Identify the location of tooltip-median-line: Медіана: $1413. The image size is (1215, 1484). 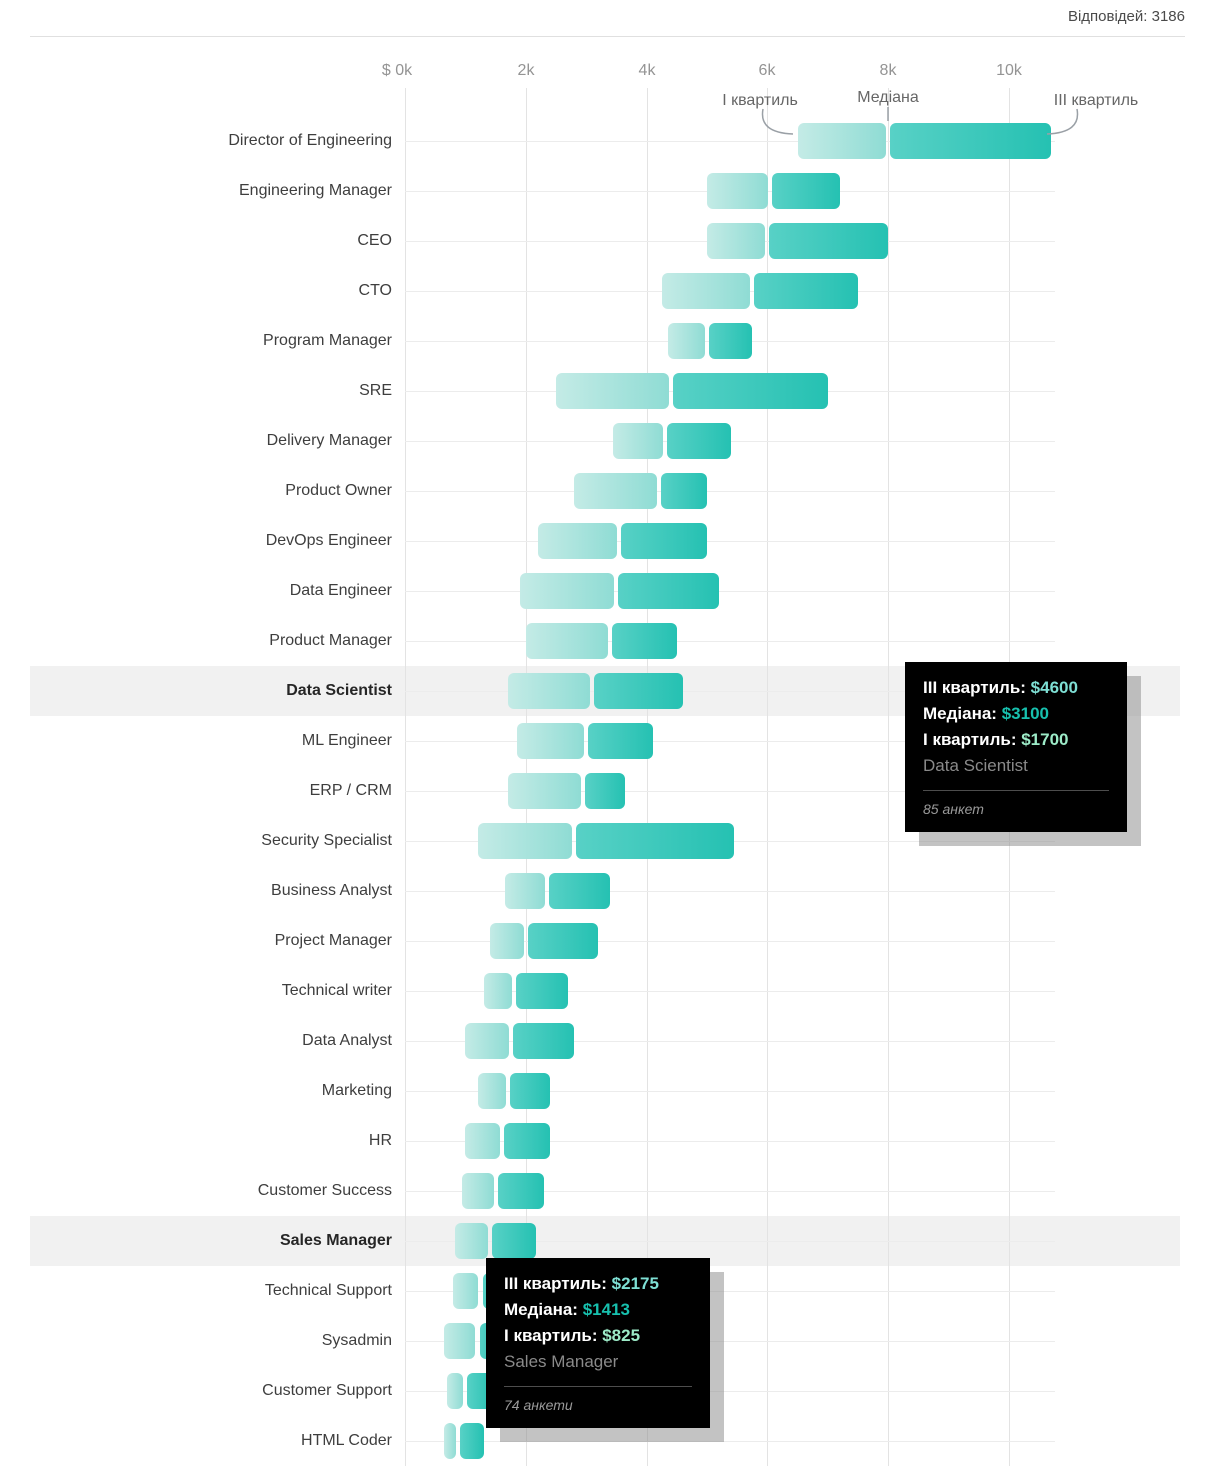
(598, 1310).